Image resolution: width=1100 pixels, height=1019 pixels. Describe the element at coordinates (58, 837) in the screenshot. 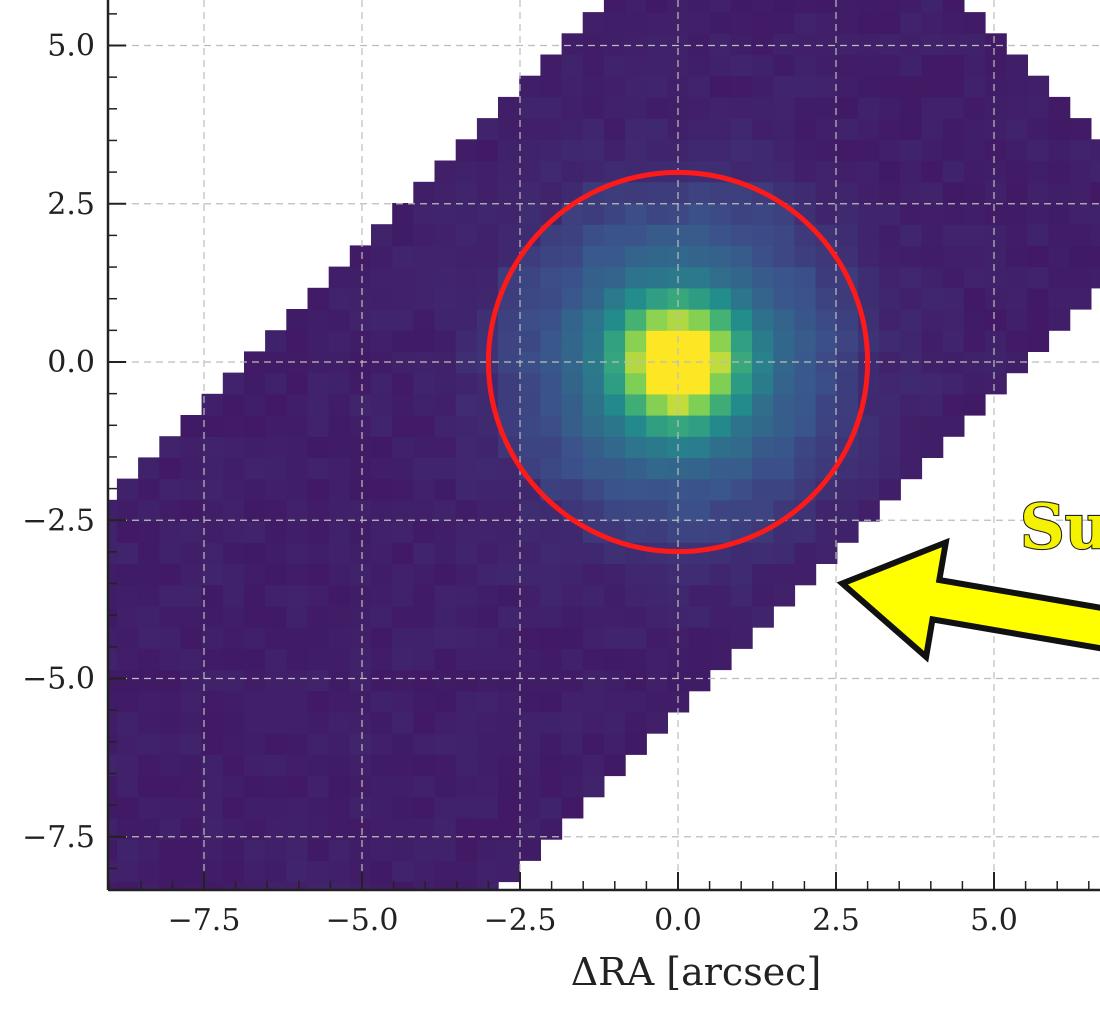

I see `y-tick-label: −7.5` at that location.